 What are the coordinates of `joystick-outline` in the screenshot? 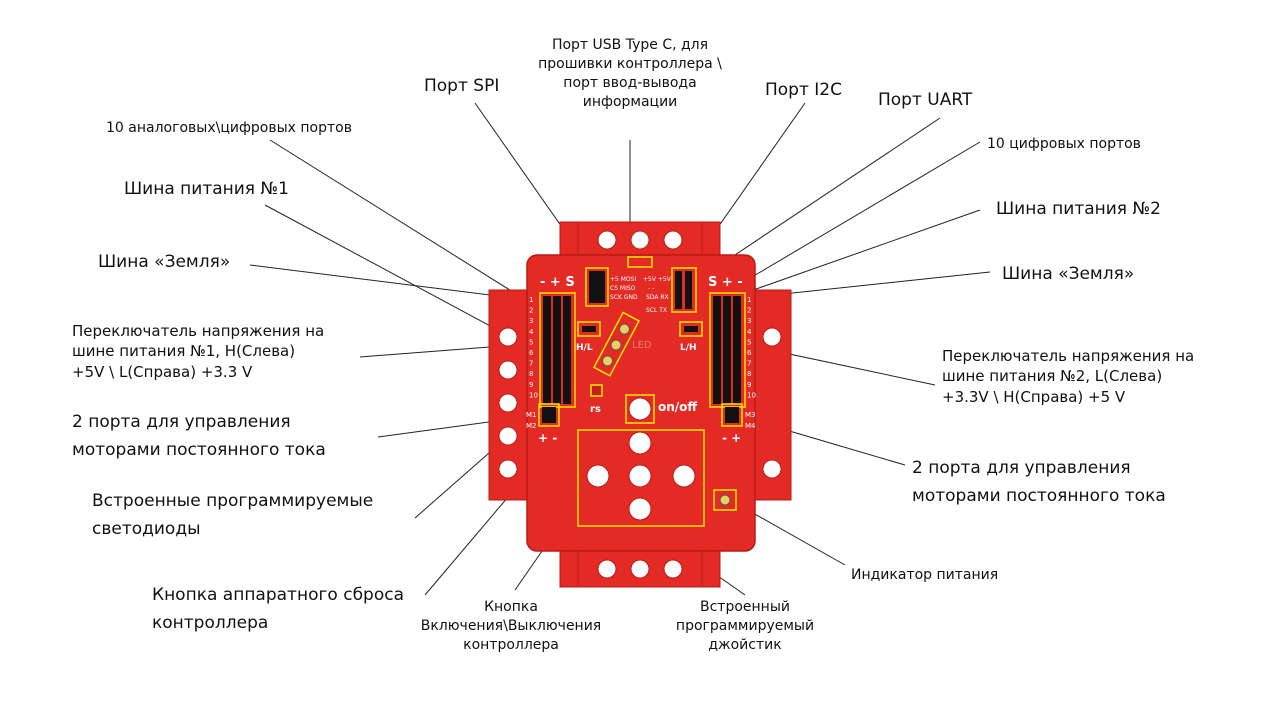 It's located at (641, 478).